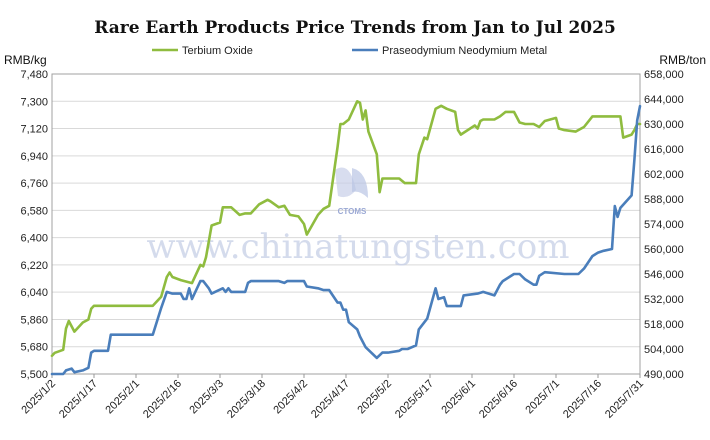 The height and width of the screenshot is (440, 710). What do you see at coordinates (290, 397) in the screenshot?
I see `x-tick-label: 2025/4/2` at bounding box center [290, 397].